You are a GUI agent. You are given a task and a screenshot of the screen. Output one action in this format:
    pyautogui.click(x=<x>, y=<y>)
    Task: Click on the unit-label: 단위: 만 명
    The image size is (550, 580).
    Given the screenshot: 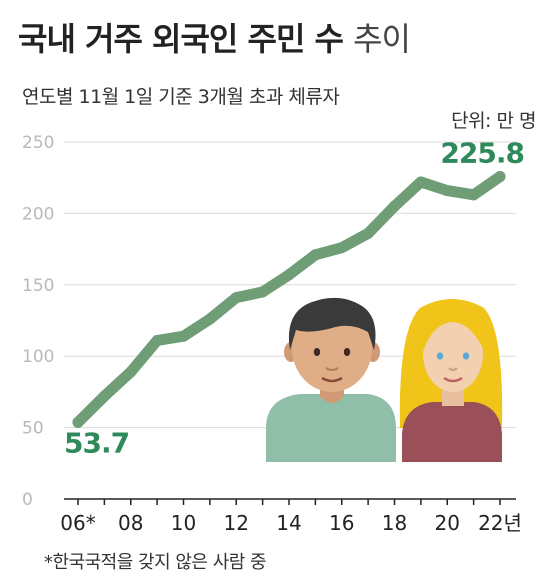 What is the action you would take?
    pyautogui.click(x=493, y=121)
    